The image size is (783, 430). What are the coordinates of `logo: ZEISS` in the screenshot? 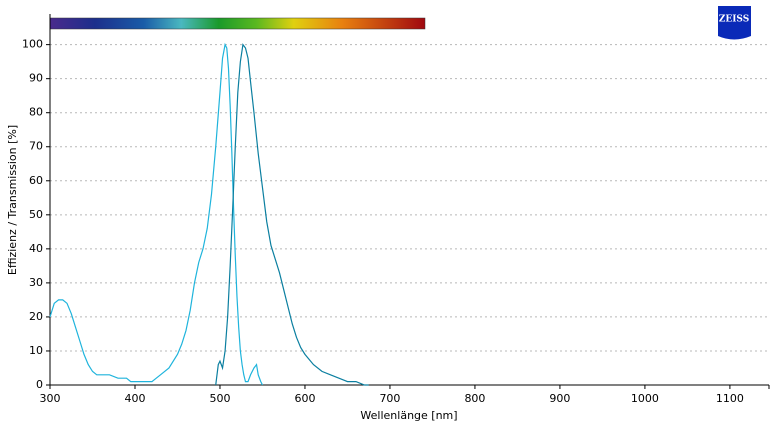 It's located at (734, 23).